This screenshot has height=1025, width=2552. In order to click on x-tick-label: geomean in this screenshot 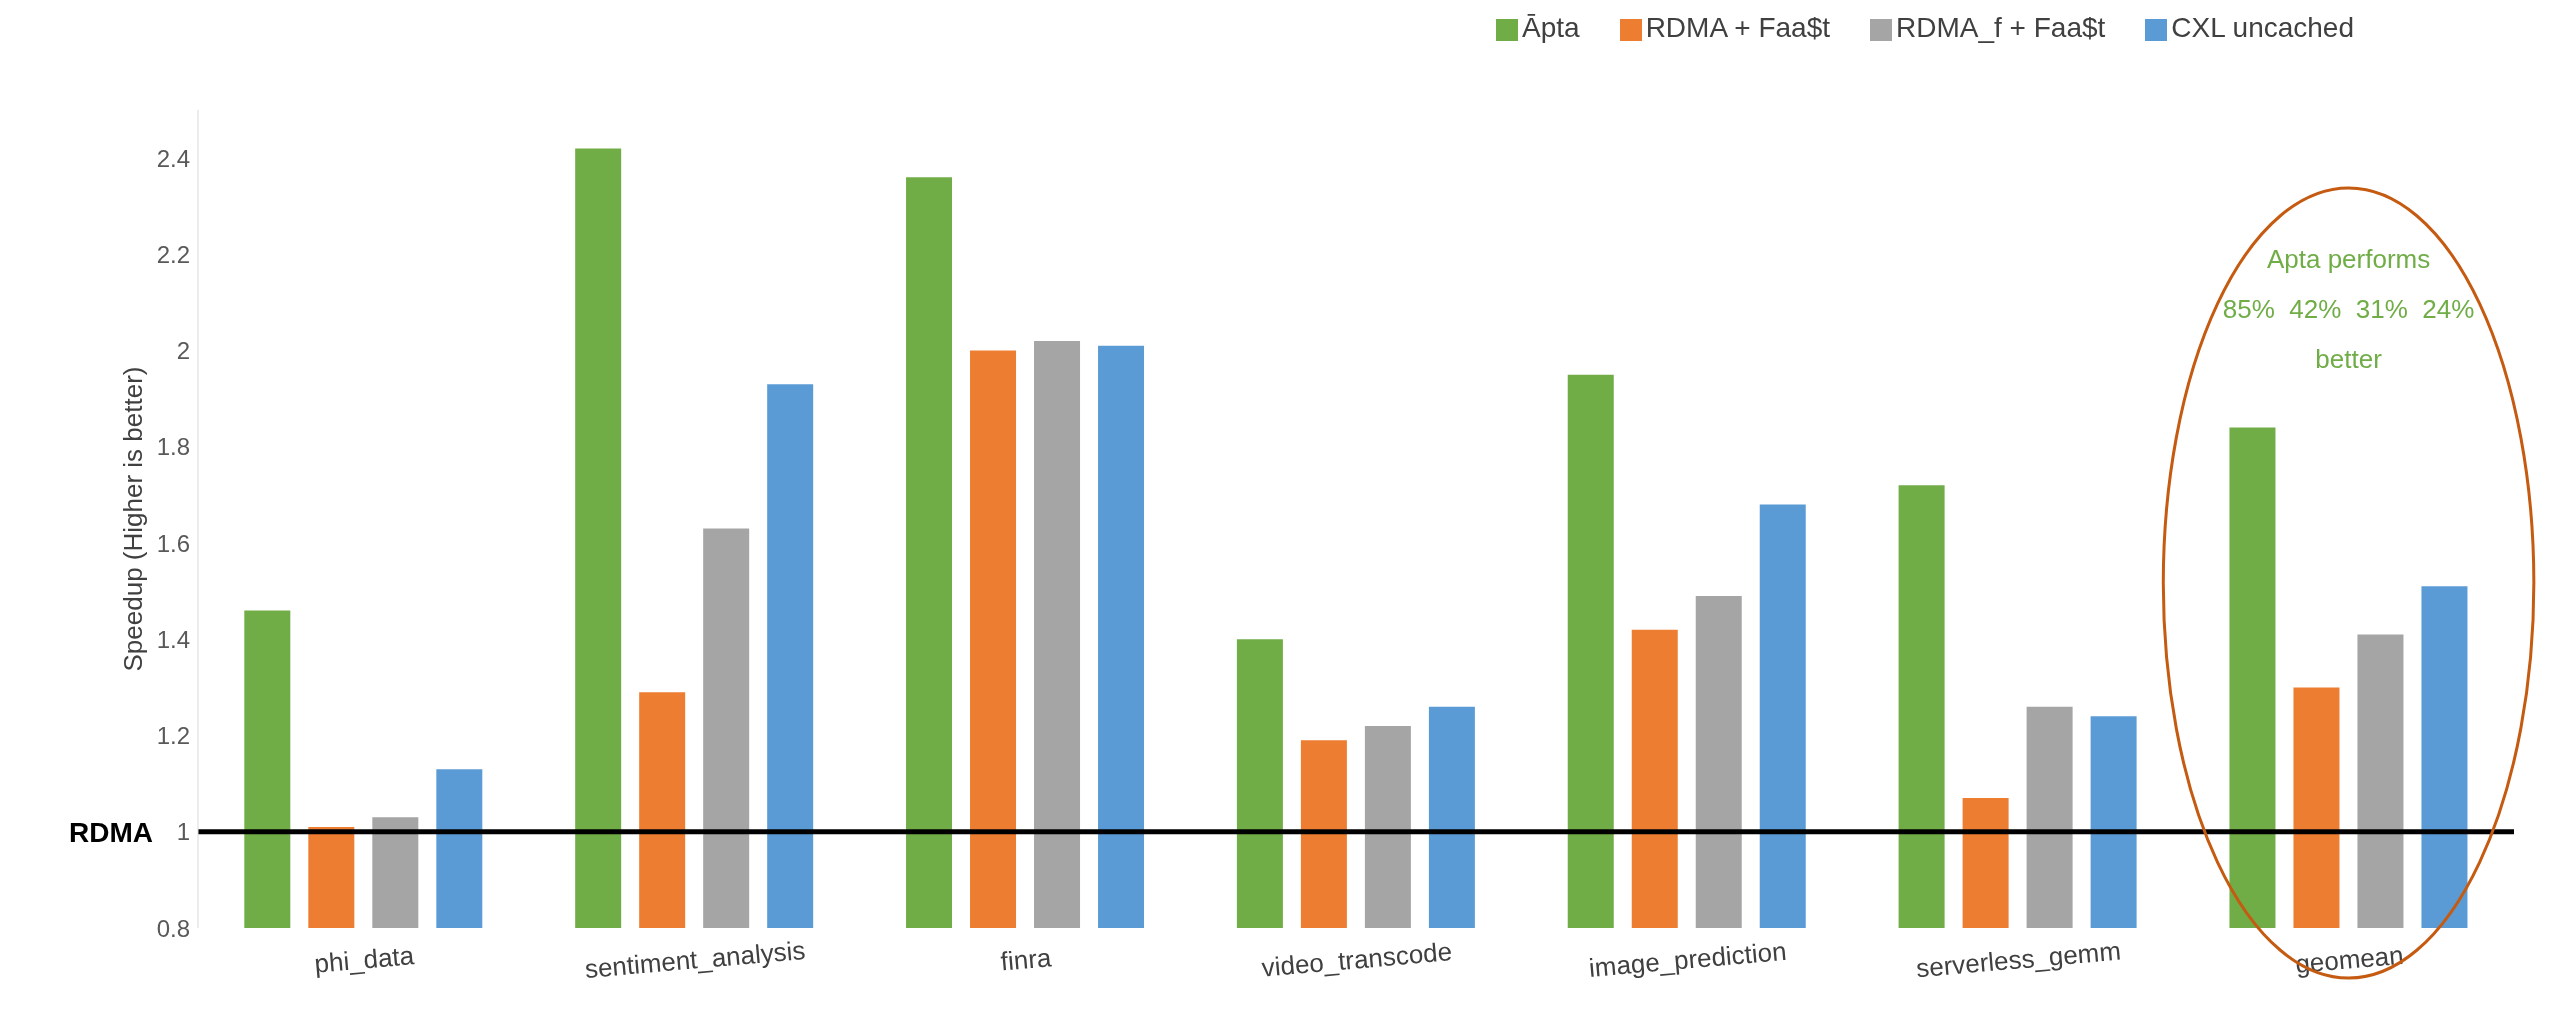, I will do `click(2349, 959)`.